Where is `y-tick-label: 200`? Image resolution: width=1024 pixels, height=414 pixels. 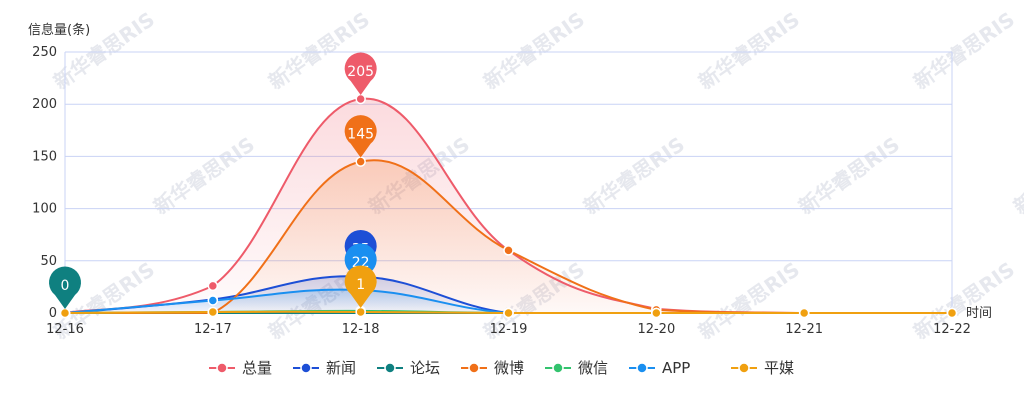 y-tick-label: 200 is located at coordinates (44, 104).